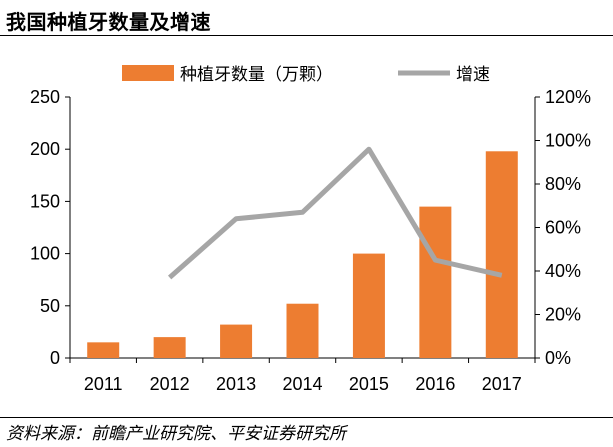  What do you see at coordinates (148, 73) in the screenshot?
I see `legend-swatch-bar` at bounding box center [148, 73].